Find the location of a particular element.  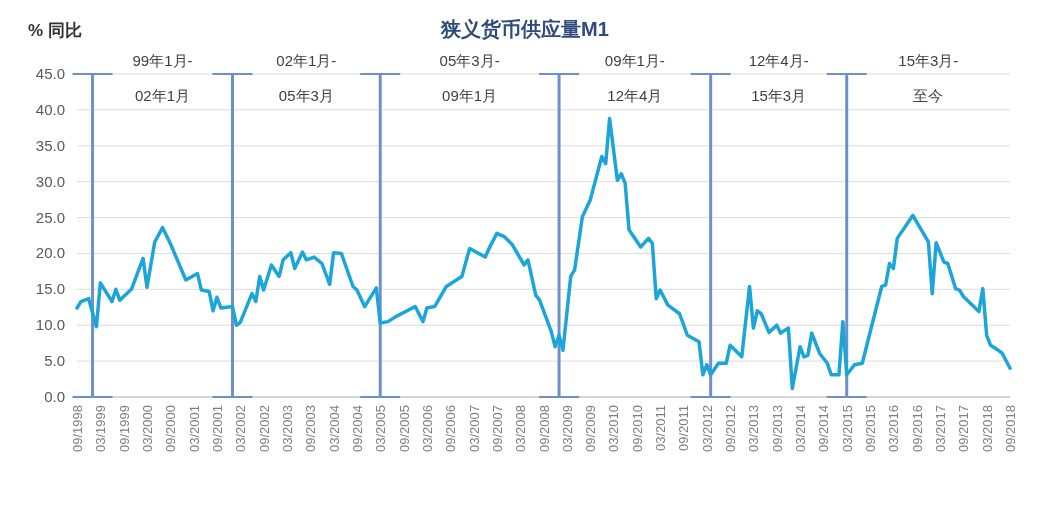

x-tick-label: 09/2009 is located at coordinates (591, 428).